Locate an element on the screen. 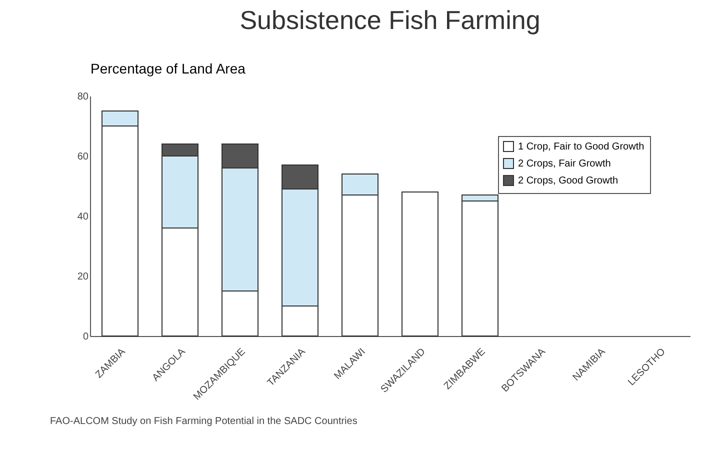  text: FAO-ALCOM Study on Fish Farming Potential in the SADC Countries is located at coordinates (204, 421).